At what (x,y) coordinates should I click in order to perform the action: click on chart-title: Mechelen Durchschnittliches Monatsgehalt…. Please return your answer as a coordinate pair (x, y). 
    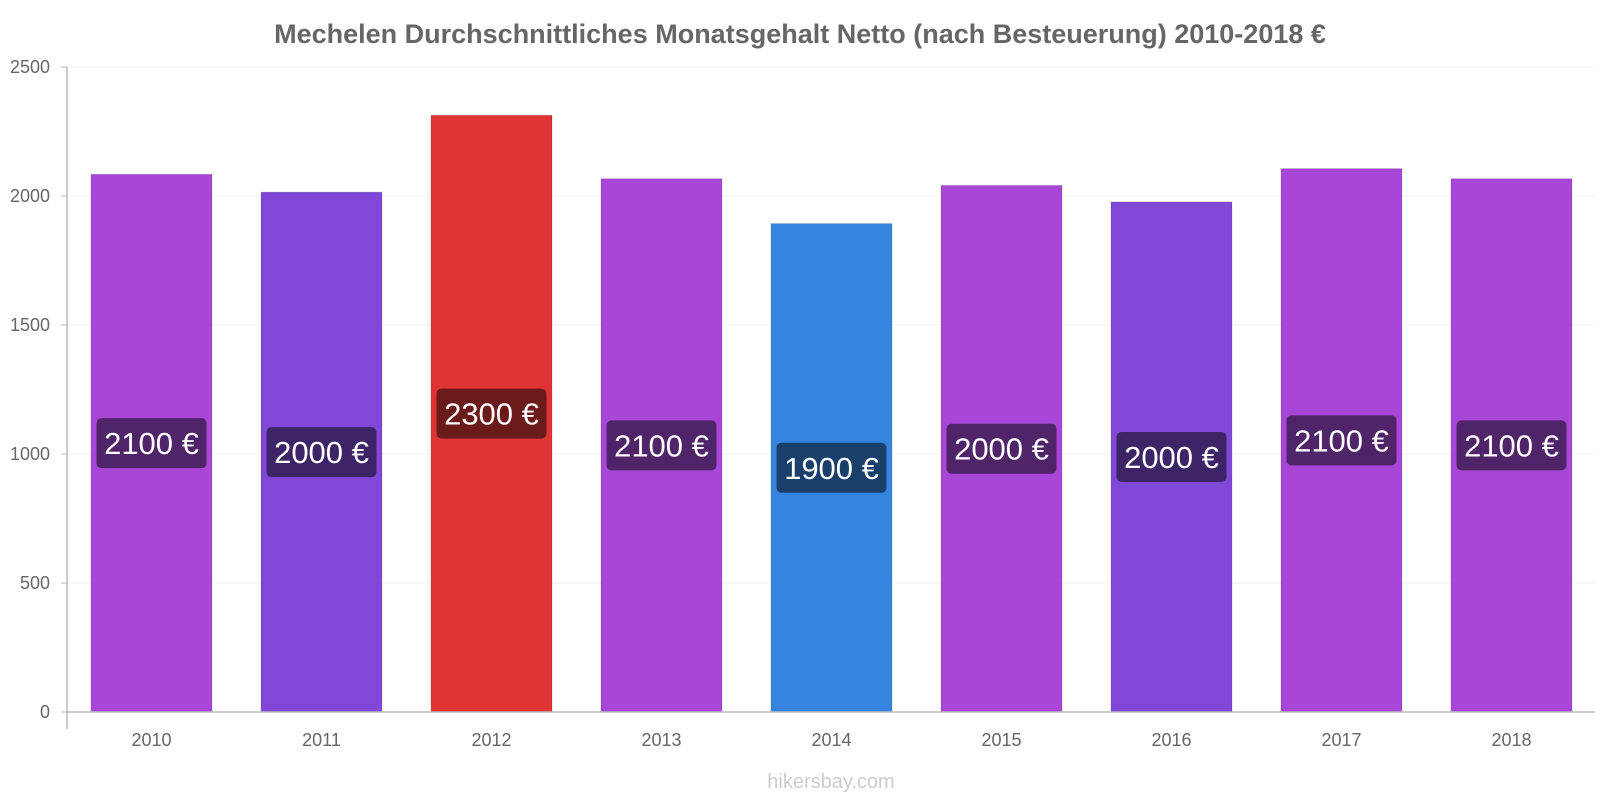
    Looking at the image, I should click on (800, 34).